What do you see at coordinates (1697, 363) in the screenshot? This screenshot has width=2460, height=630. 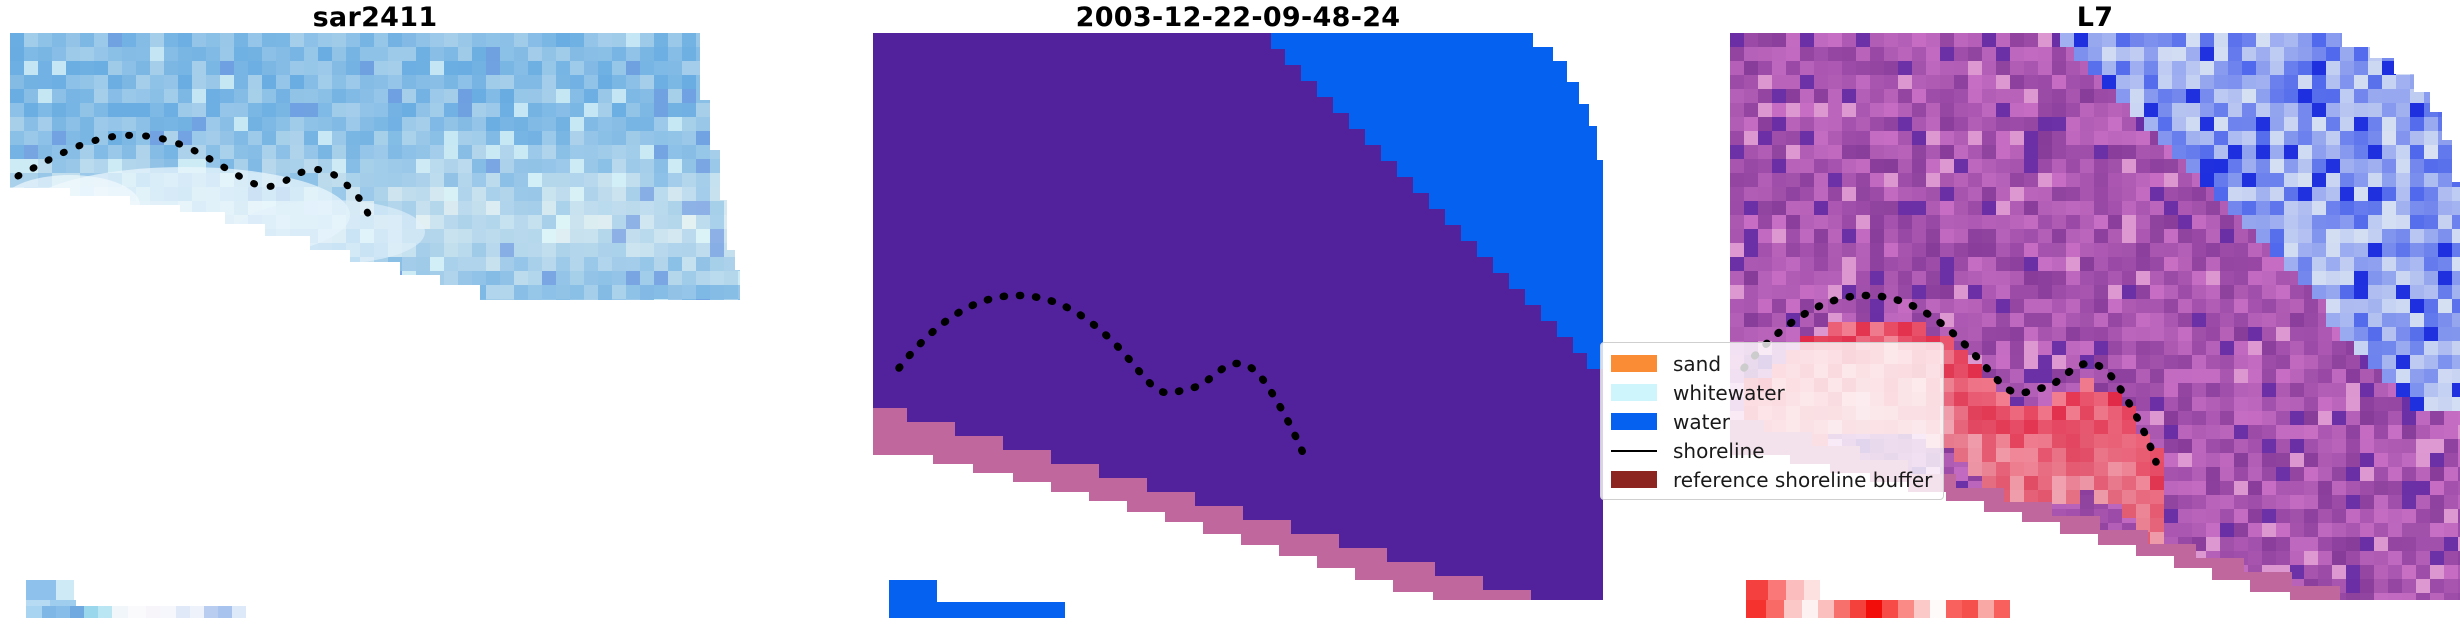 I see `legend-label: sand` at bounding box center [1697, 363].